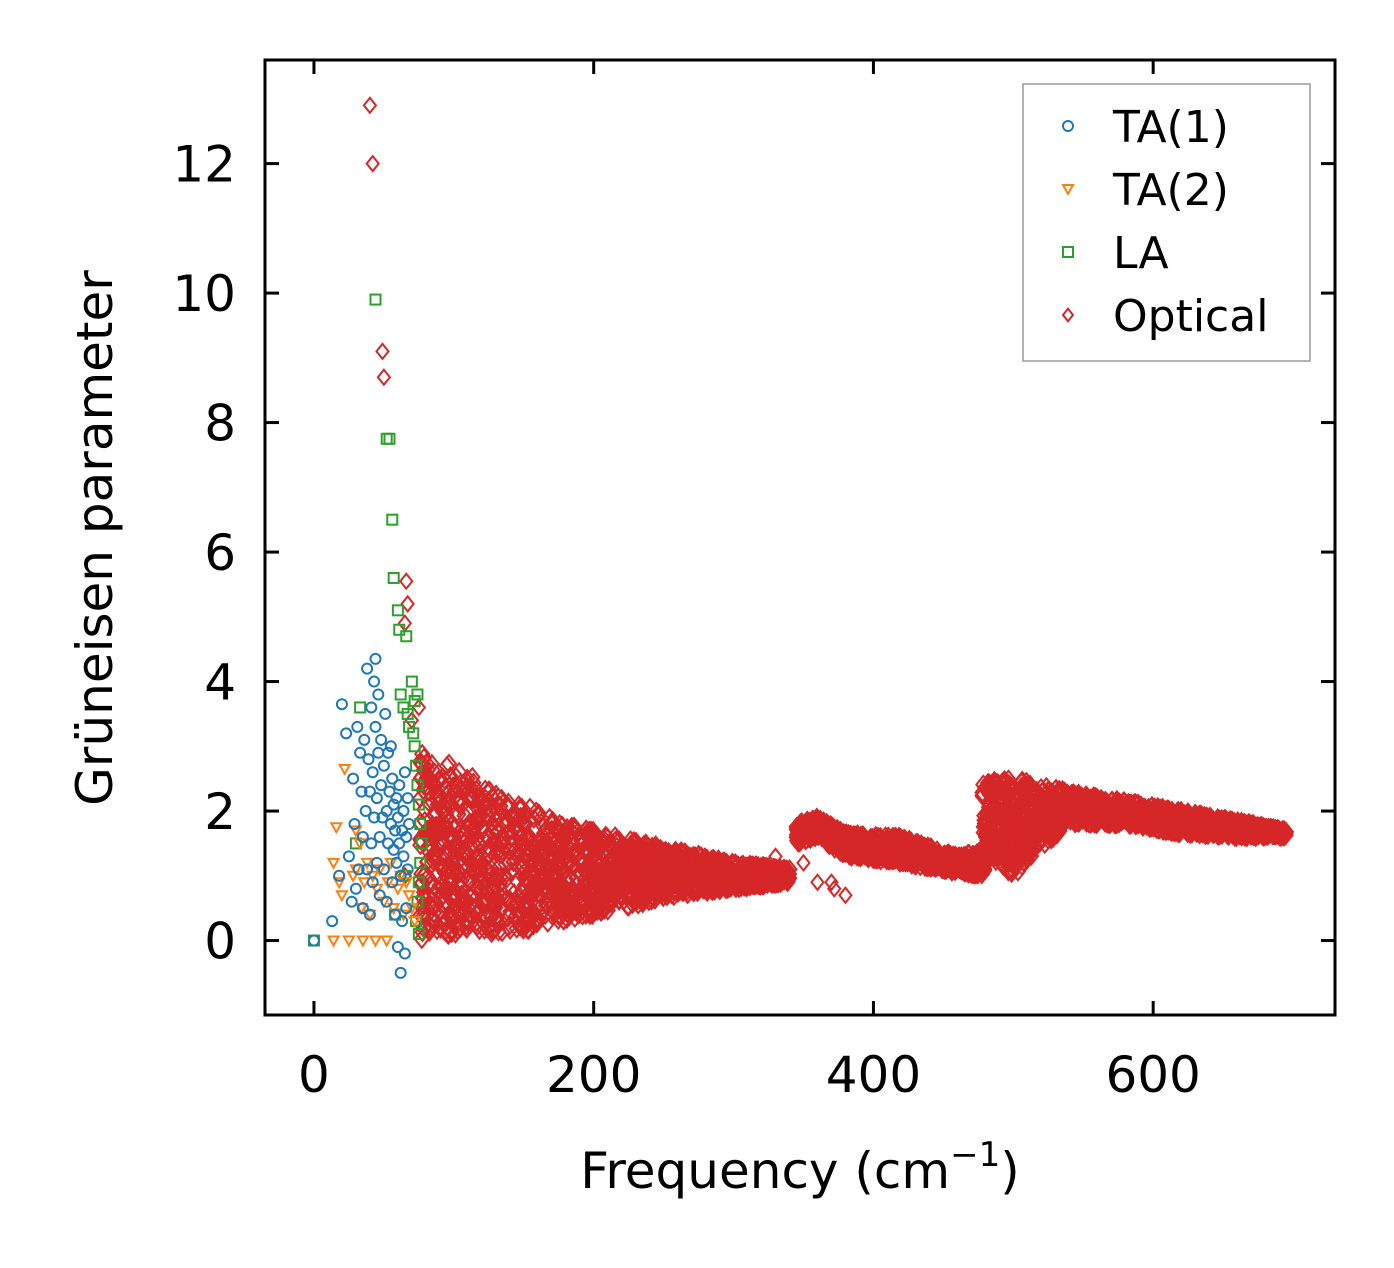  What do you see at coordinates (1190, 316) in the screenshot?
I see `legend-label-optical: Optical` at bounding box center [1190, 316].